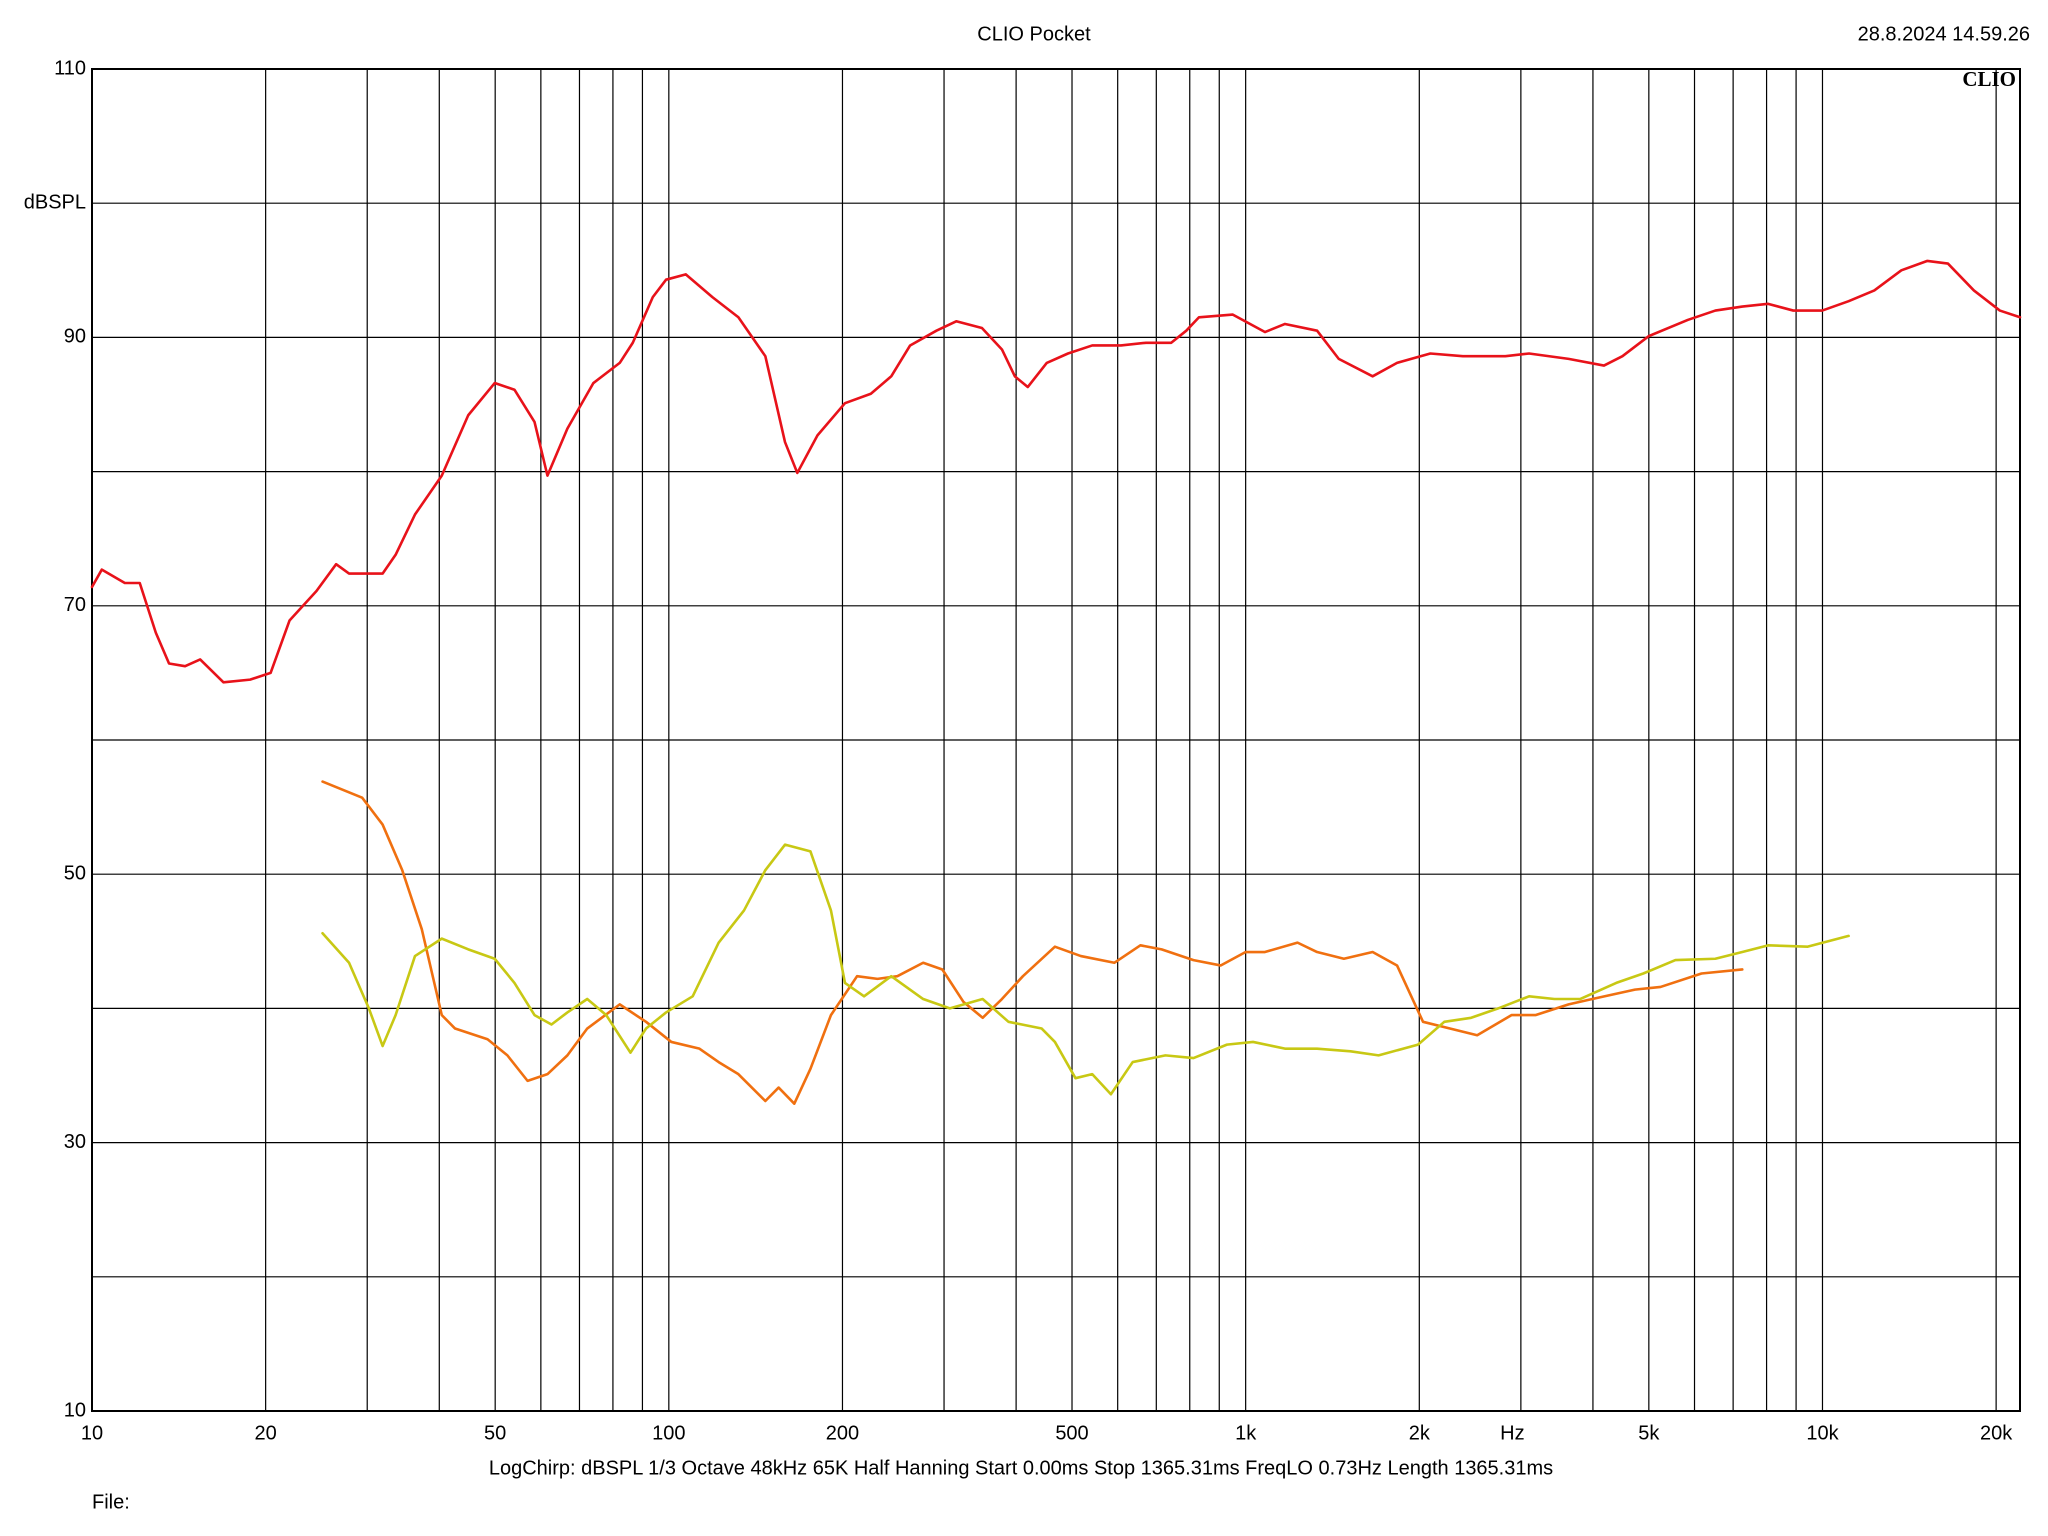  Describe the element at coordinates (75, 1142) in the screenshot. I see `y-tick-label: 30` at that location.